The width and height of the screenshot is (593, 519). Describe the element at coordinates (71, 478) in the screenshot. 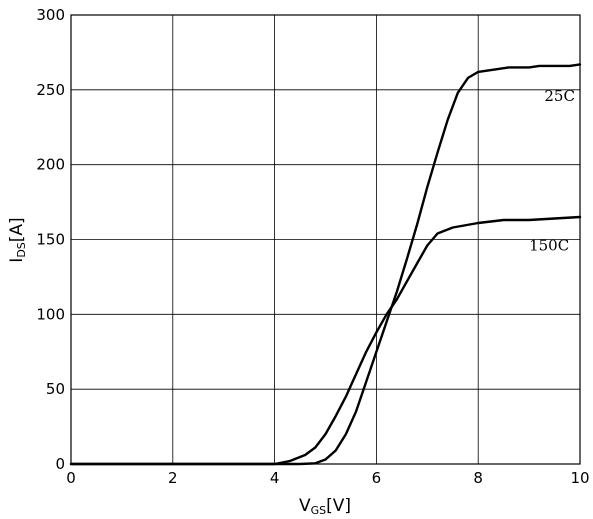

I see `x-tick-label: 0` at that location.